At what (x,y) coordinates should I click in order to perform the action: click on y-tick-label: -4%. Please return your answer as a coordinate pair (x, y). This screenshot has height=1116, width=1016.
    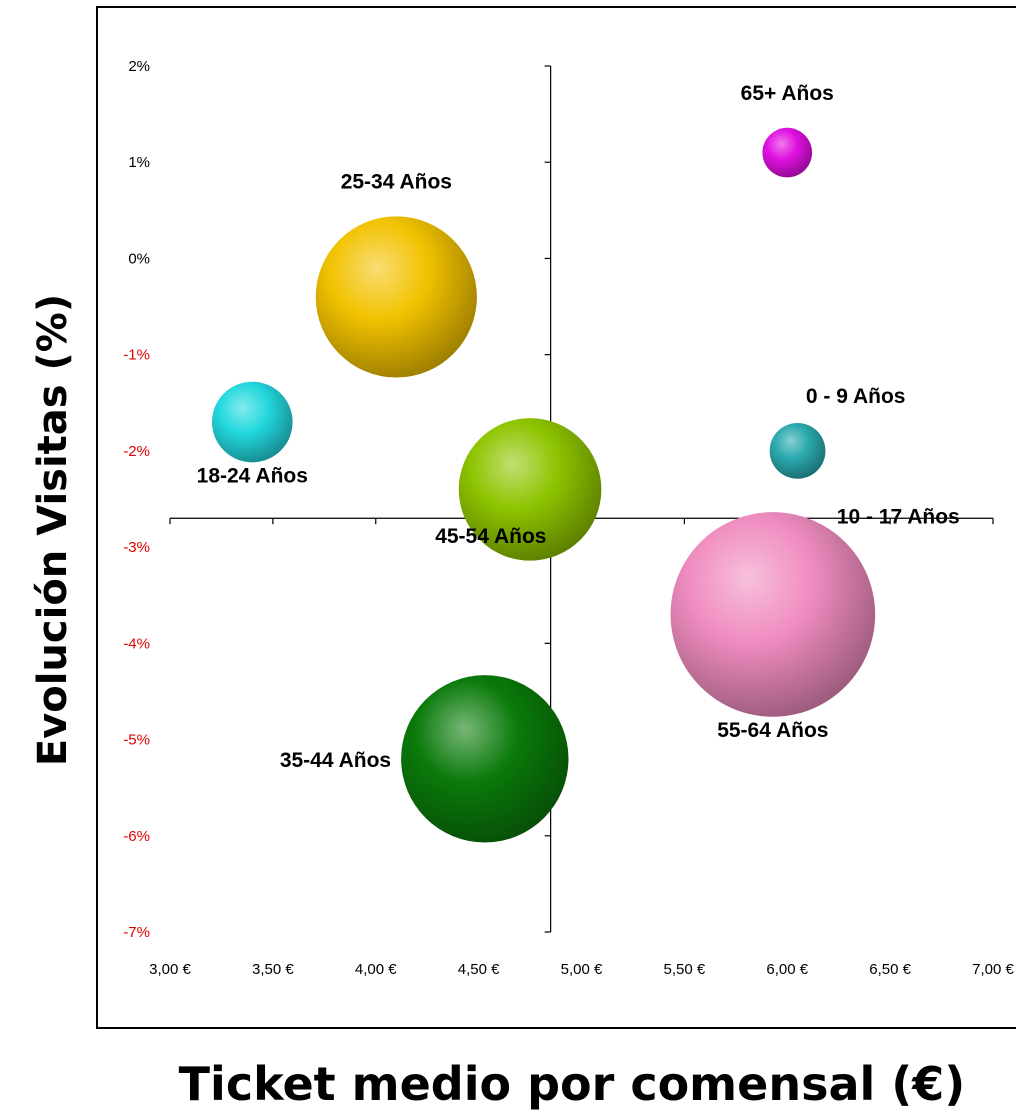
    Looking at the image, I should click on (136, 643).